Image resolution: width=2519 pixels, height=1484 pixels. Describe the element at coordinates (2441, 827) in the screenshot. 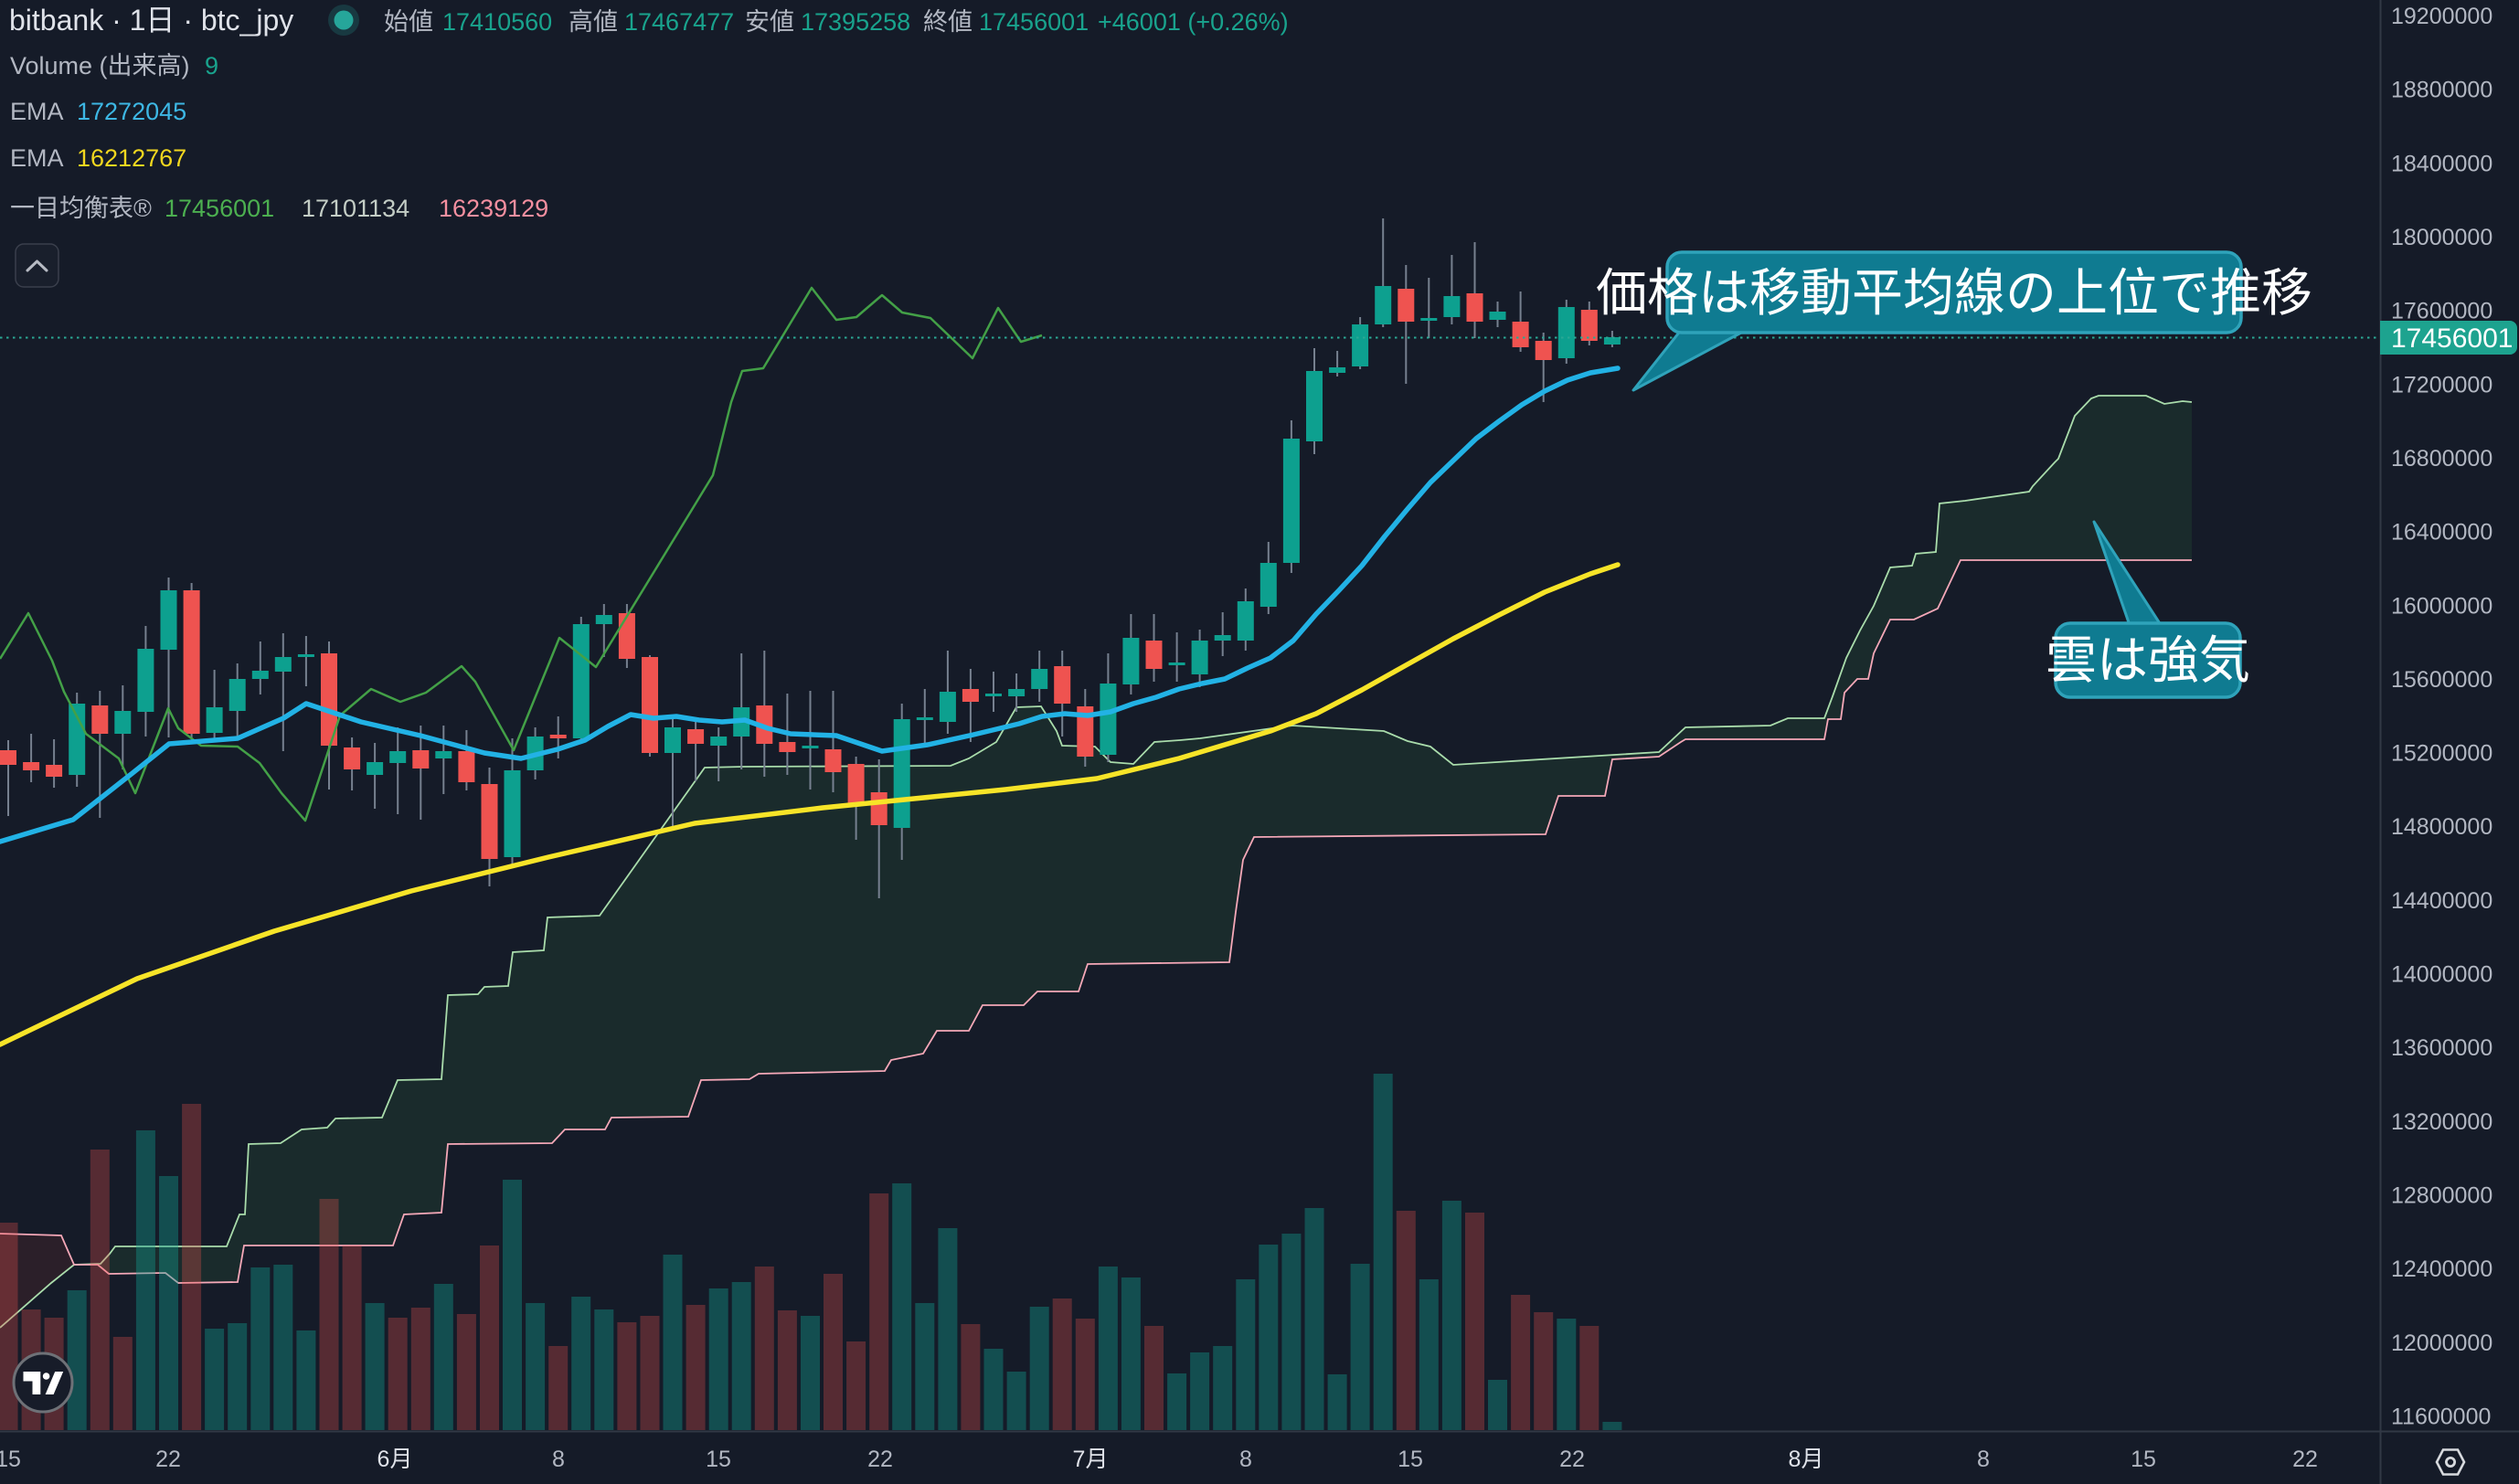

I see `svg-text: 14800000` at that location.